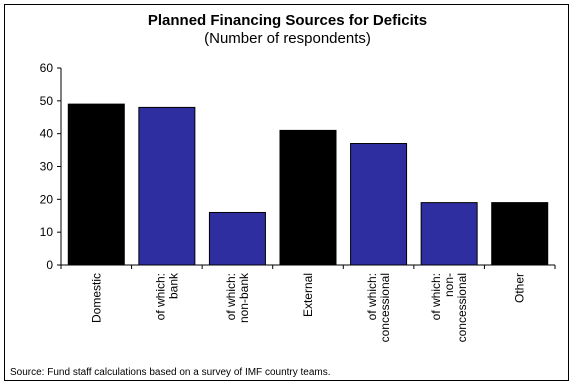 Image resolution: width=576 pixels, height=387 pixels. What do you see at coordinates (47, 68) in the screenshot?
I see `y-tick-label: 60` at bounding box center [47, 68].